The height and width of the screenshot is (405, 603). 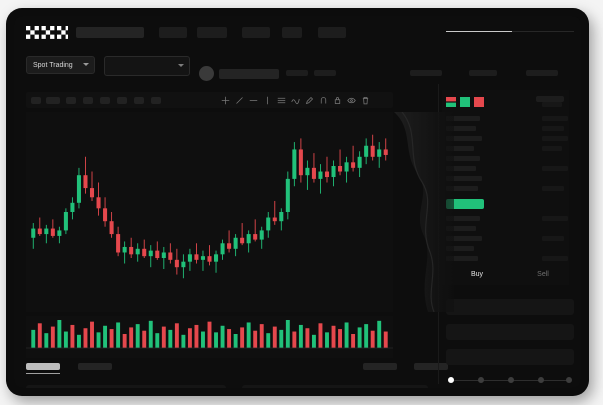 What do you see at coordinates (477, 274) in the screenshot?
I see `tab-buy: Buy` at bounding box center [477, 274].